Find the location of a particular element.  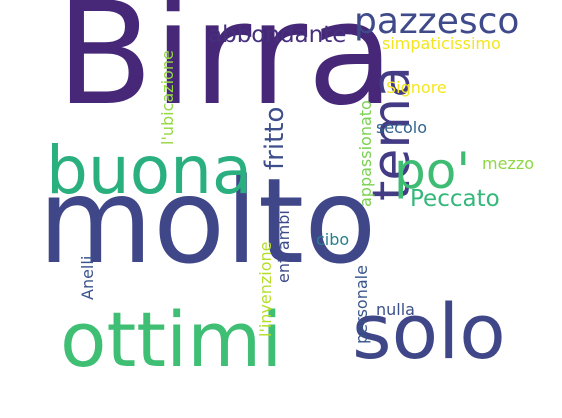

word-5: buona is located at coordinates (149, 170).